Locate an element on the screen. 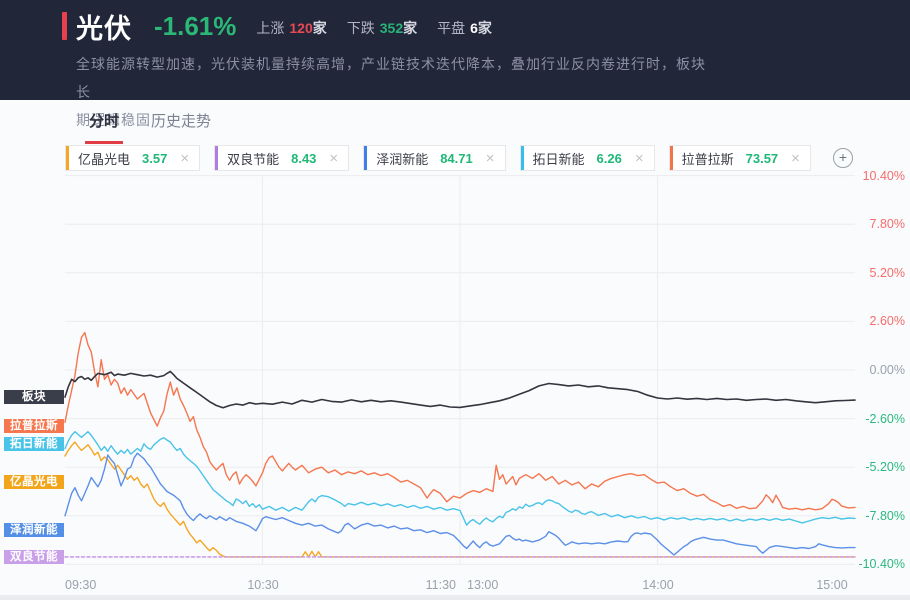  stock-chip: 拉普拉斯 73.57 × is located at coordinates (739, 158).